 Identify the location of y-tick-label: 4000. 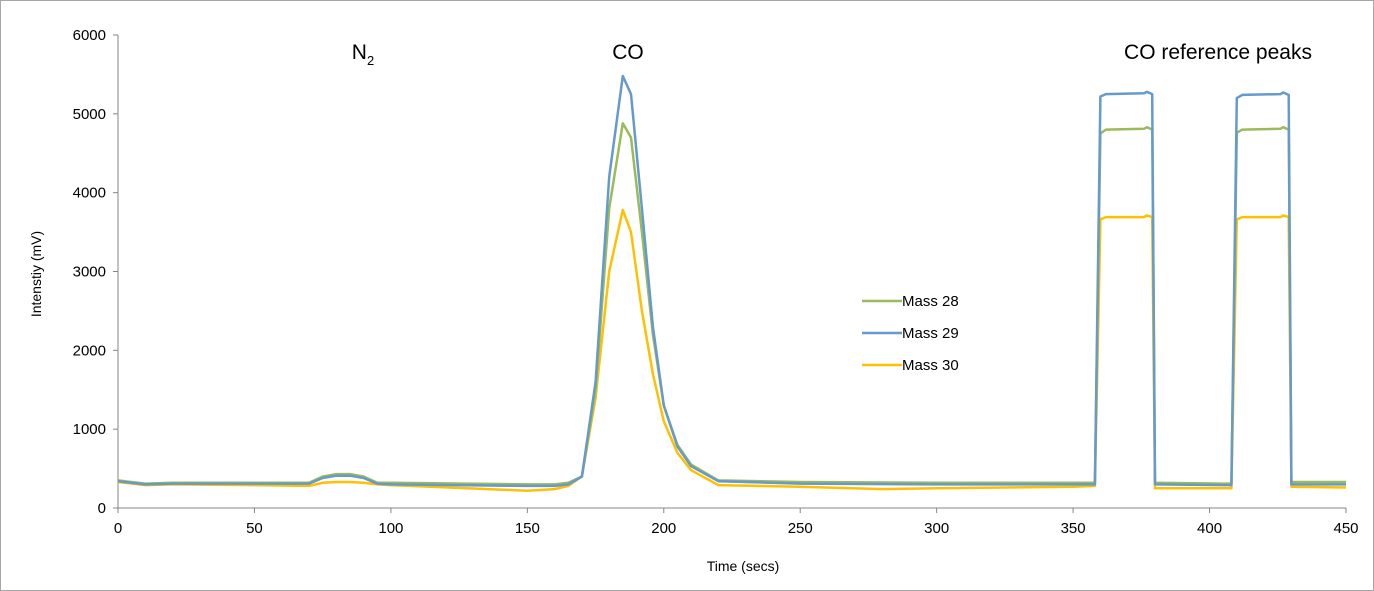
(89, 193).